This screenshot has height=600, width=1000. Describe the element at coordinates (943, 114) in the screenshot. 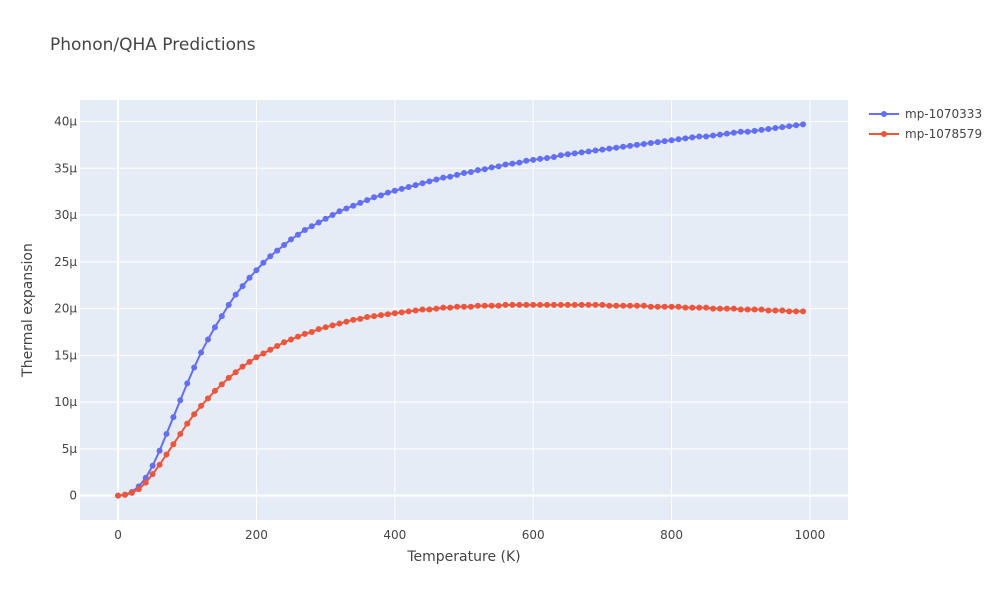

I see `legend-label: mp-1070333` at that location.